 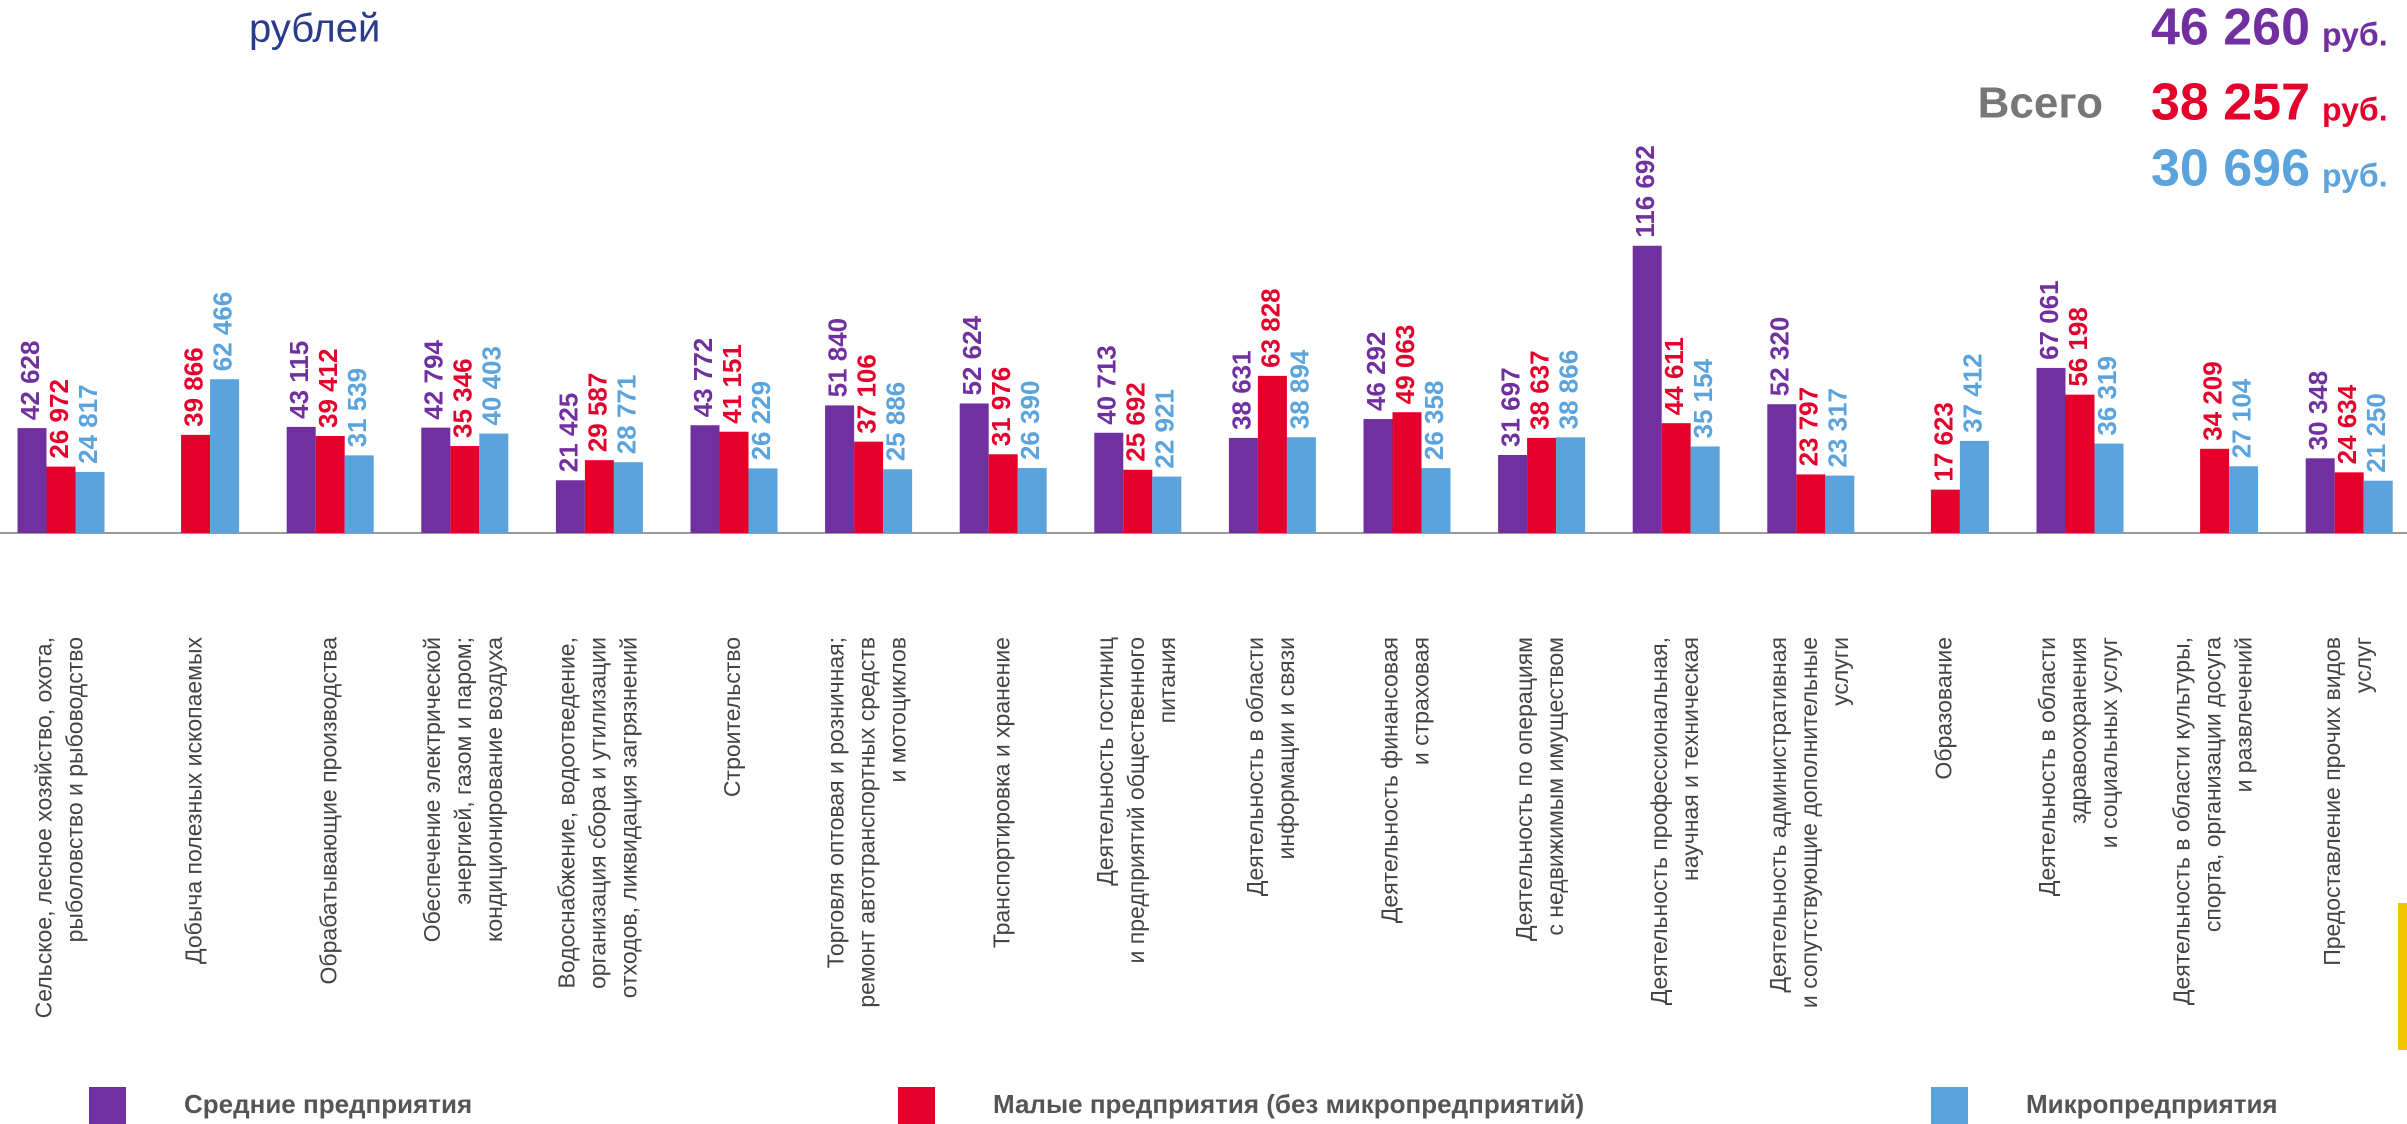 I want to click on value-label: 116 692, so click(x=1645, y=191).